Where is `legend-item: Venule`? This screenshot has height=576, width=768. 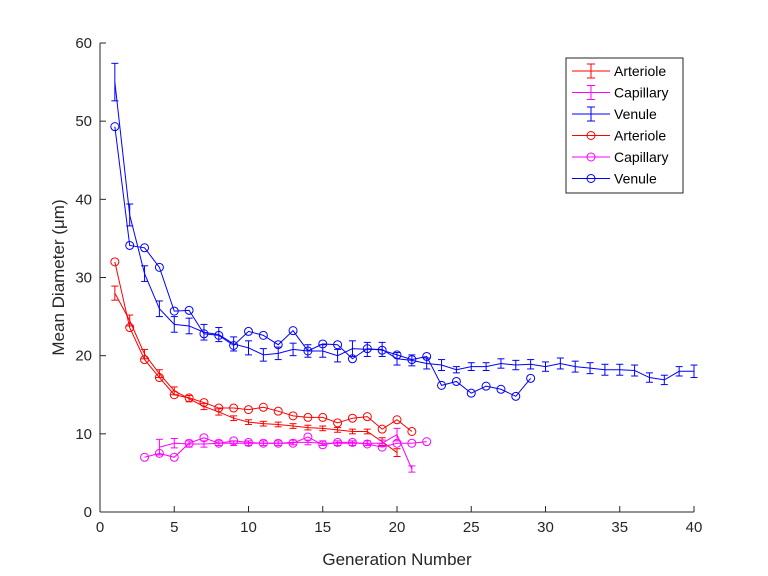 legend-item: Venule is located at coordinates (614, 179).